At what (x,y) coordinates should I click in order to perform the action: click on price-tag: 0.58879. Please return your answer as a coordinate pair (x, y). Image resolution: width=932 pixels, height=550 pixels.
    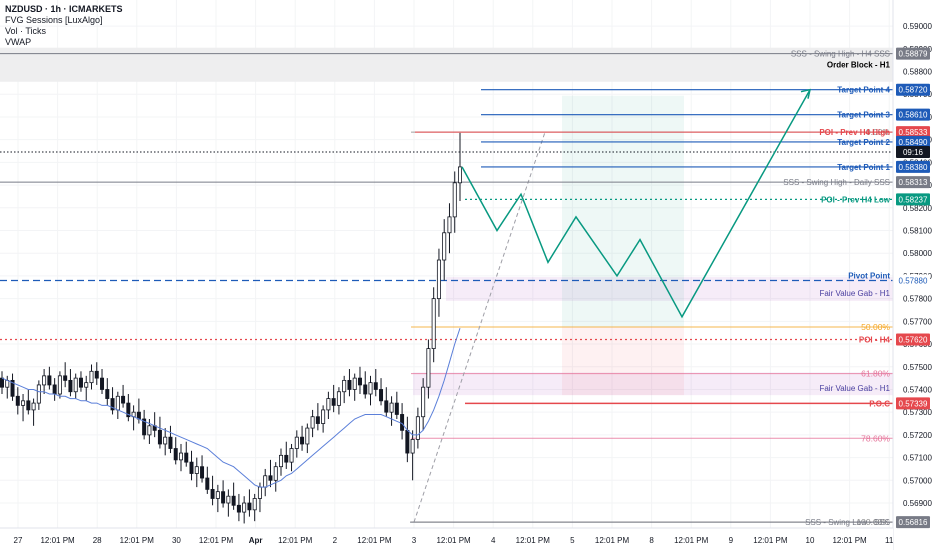
    Looking at the image, I should click on (913, 54).